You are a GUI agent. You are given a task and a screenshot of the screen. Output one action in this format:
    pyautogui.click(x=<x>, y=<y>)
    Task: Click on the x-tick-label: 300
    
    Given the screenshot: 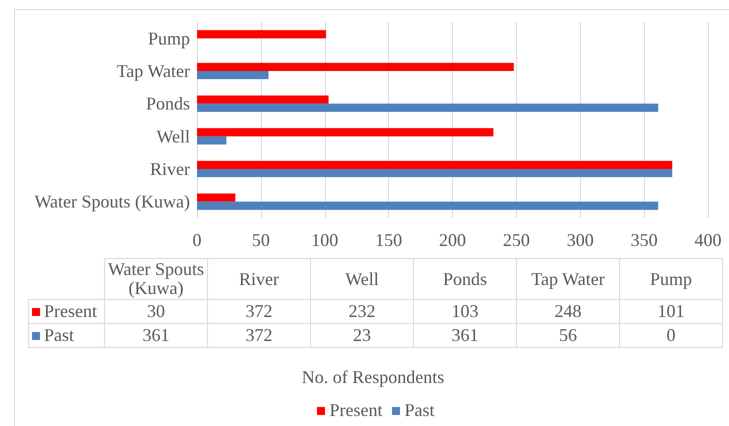 What is the action you would take?
    pyautogui.click(x=580, y=240)
    